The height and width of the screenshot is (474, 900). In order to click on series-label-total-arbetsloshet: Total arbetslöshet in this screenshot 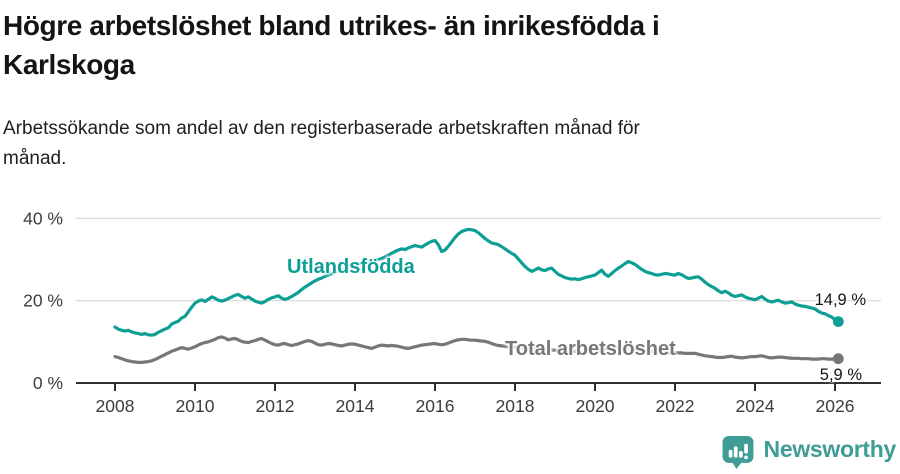, I will do `click(590, 349)`.